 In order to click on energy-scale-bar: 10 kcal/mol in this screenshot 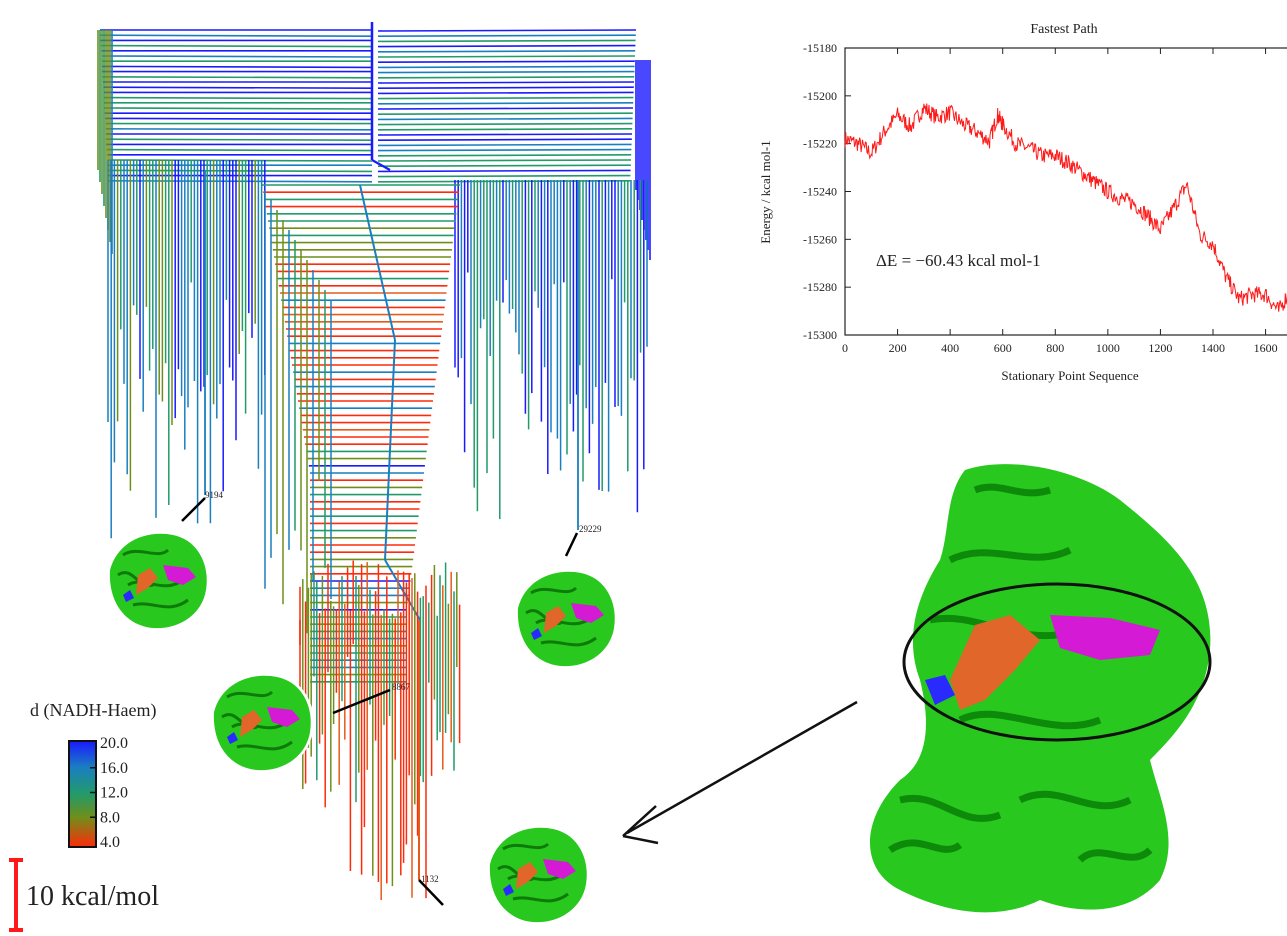, I will do `click(84, 895)`.